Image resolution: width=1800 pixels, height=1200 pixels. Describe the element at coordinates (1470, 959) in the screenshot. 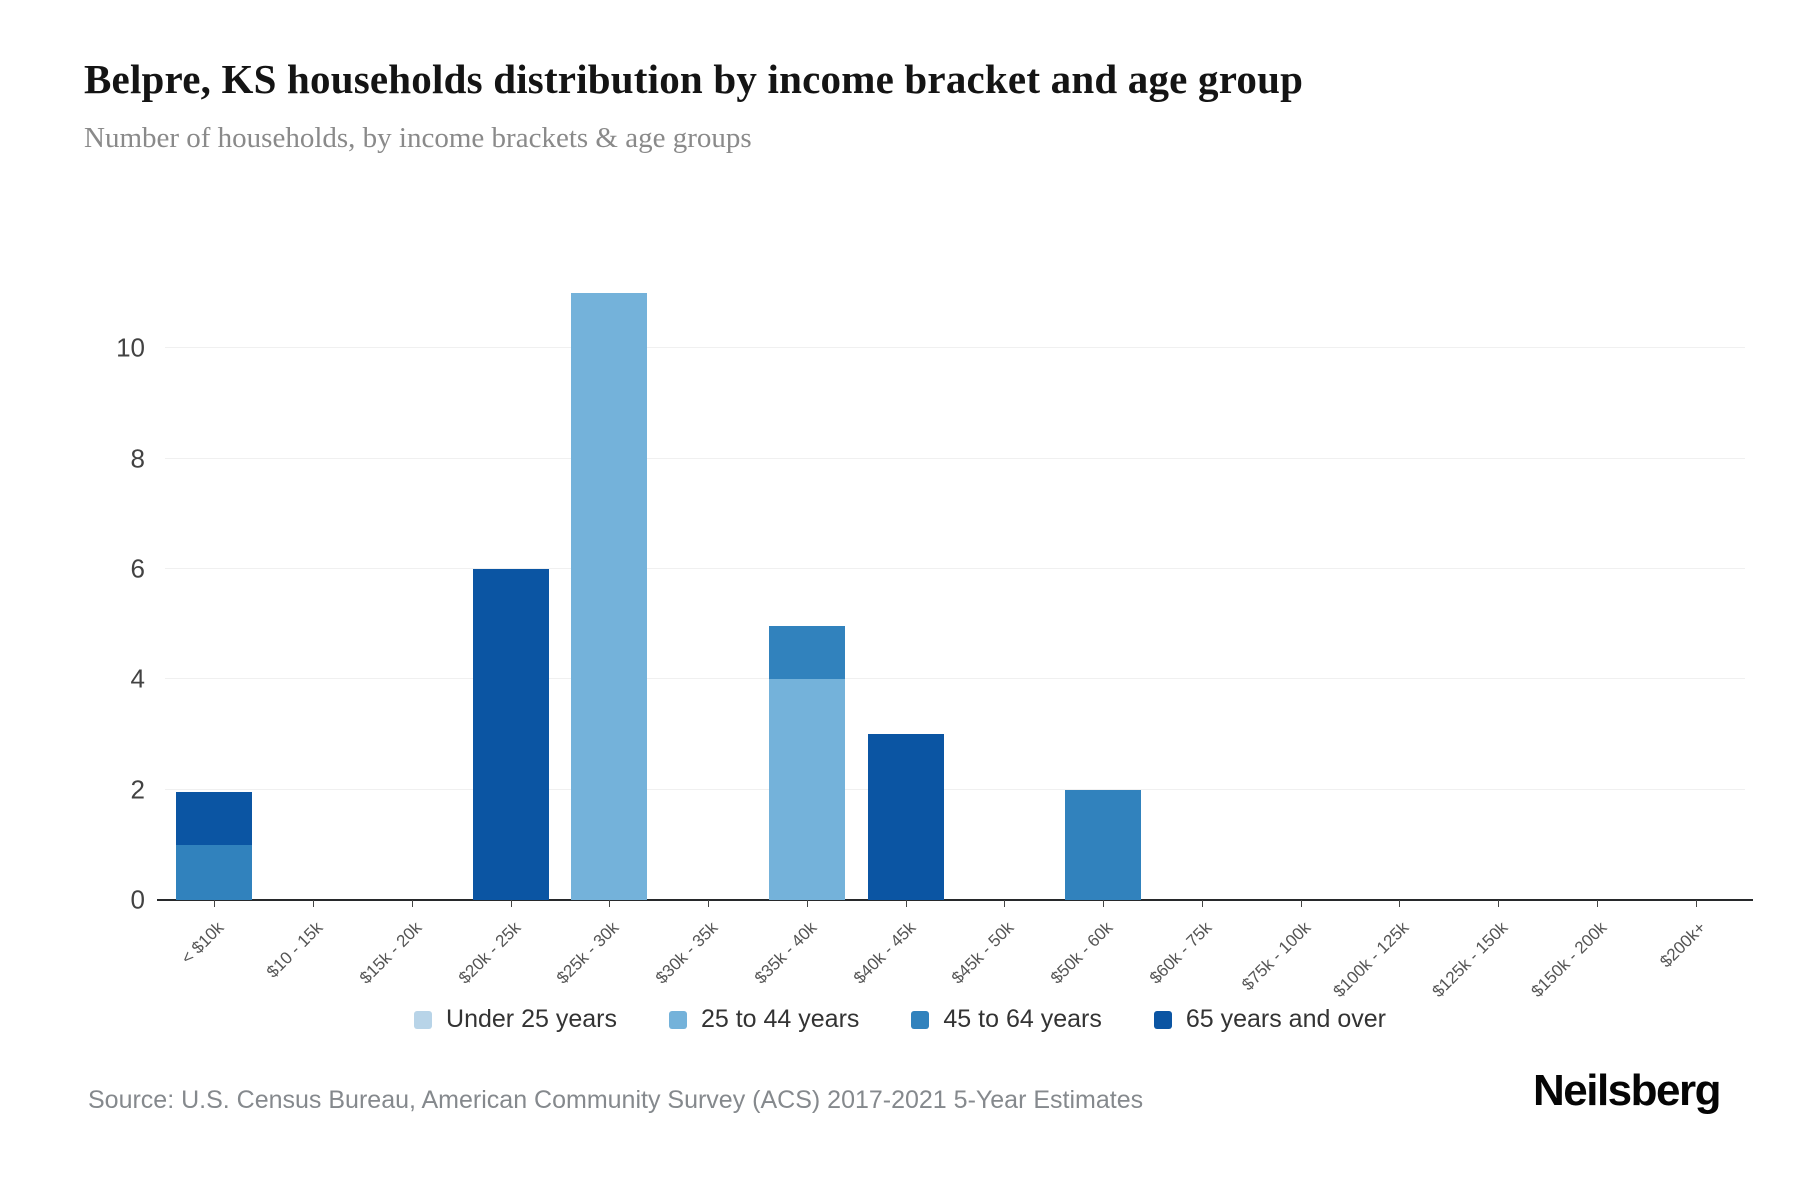

I see `x-tick-label: $125k - 150k` at that location.